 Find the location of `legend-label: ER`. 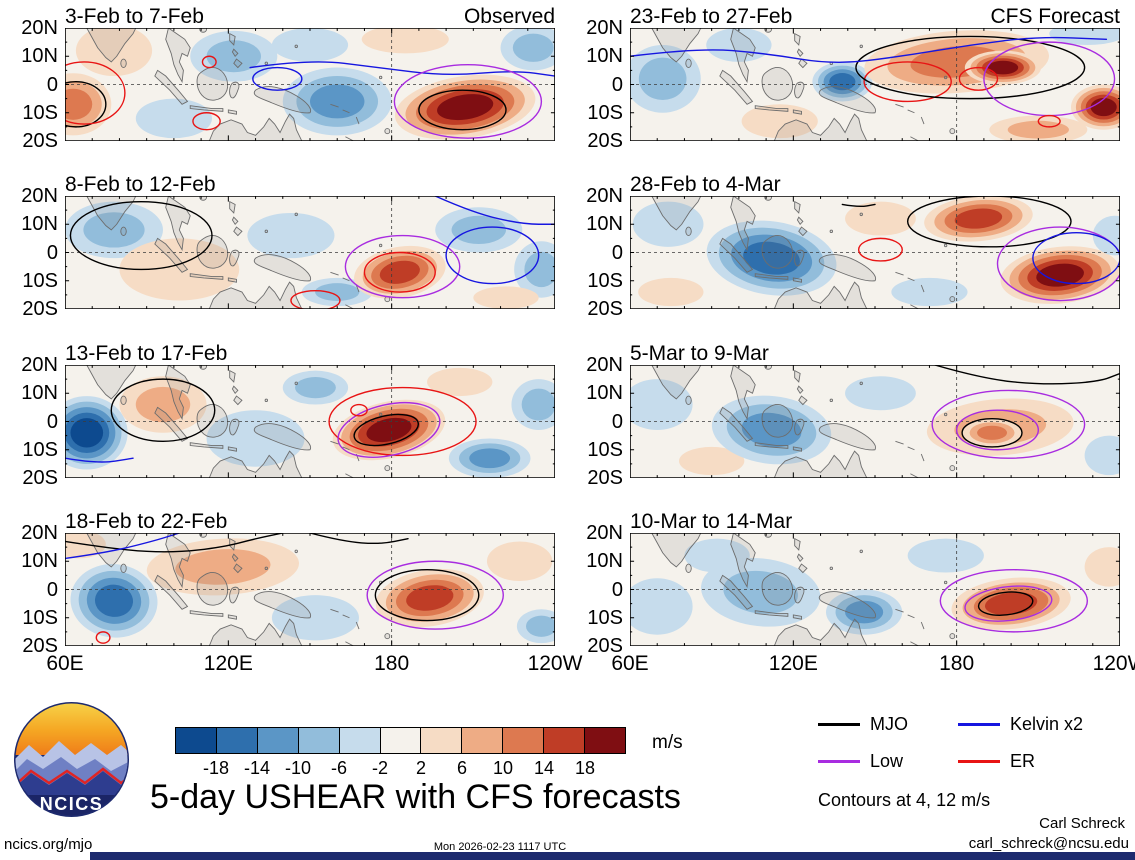

legend-label: ER is located at coordinates (1023, 761).